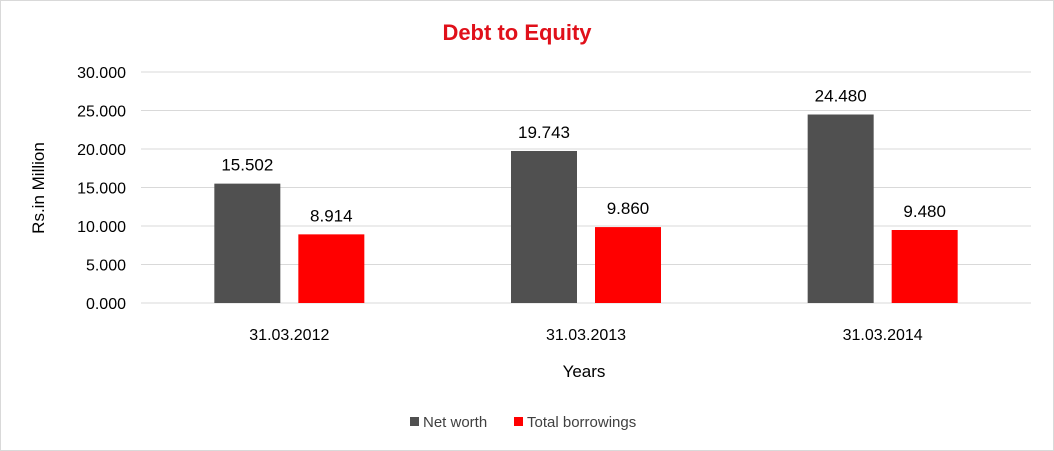 The height and width of the screenshot is (451, 1054). I want to click on y-tick-label: 30.000, so click(101, 73).